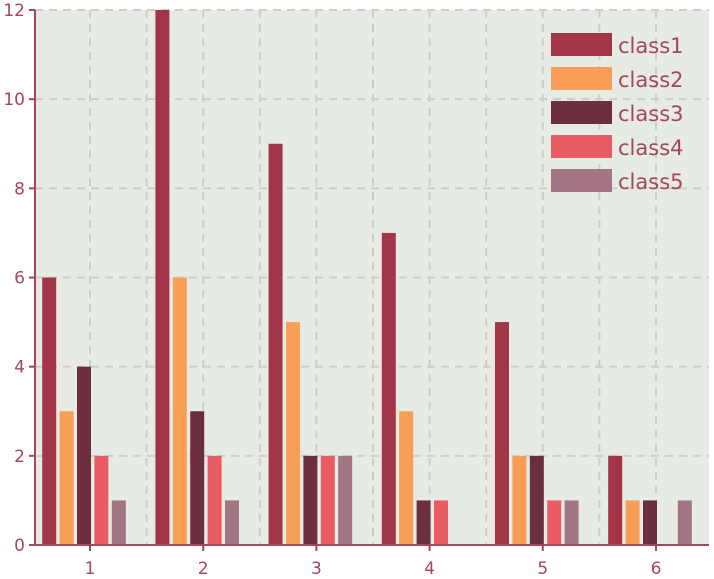  What do you see at coordinates (651, 148) in the screenshot?
I see `legend-label-class4: class4` at bounding box center [651, 148].